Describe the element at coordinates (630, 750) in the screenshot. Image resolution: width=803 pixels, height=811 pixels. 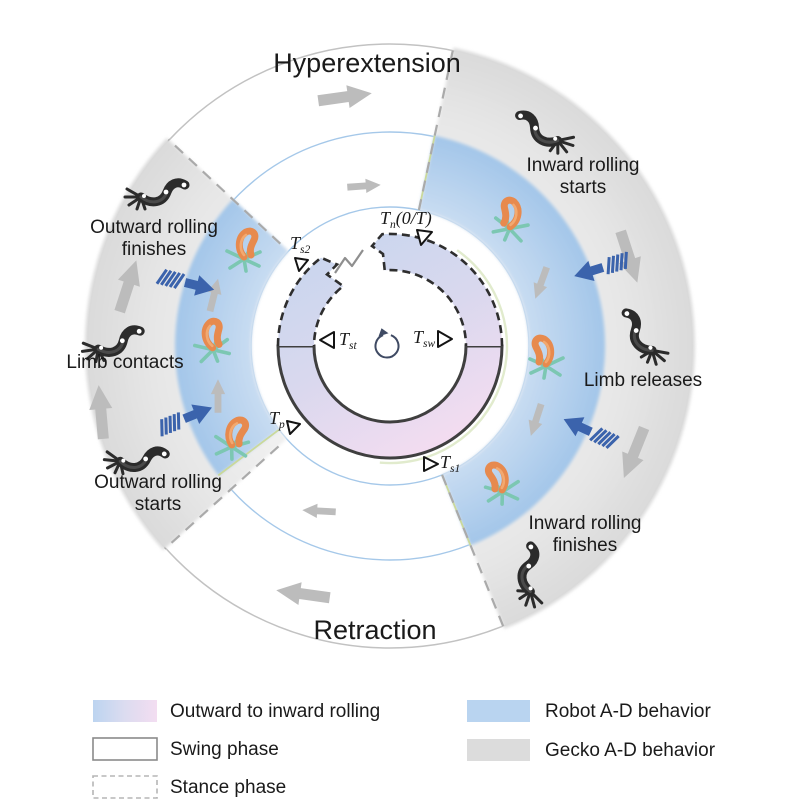
I see `legend-label-gecko: Gecko A-D behavior` at that location.